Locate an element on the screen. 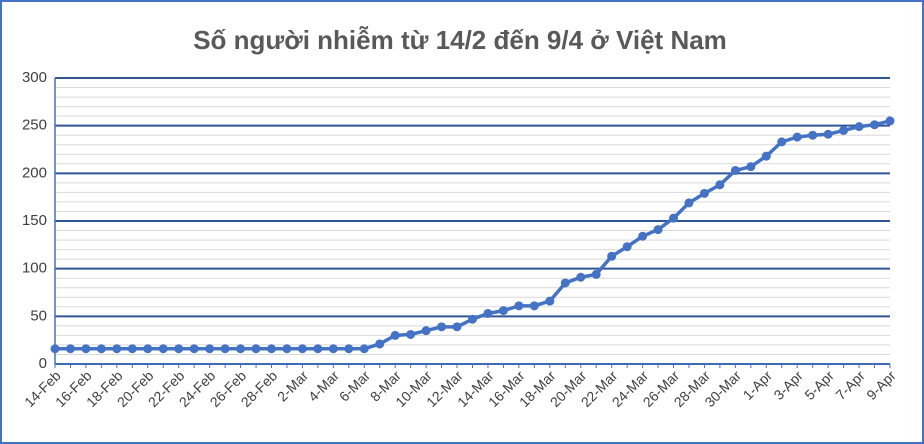 Image resolution: width=924 pixels, height=444 pixels. y-tick-label: 100 is located at coordinates (34, 268).